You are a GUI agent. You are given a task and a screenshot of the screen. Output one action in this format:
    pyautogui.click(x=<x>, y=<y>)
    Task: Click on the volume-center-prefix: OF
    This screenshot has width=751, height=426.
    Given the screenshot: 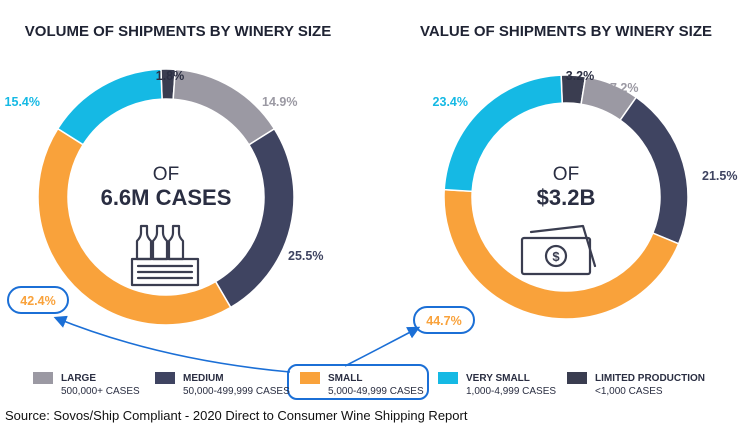 What is the action you would take?
    pyautogui.click(x=166, y=174)
    